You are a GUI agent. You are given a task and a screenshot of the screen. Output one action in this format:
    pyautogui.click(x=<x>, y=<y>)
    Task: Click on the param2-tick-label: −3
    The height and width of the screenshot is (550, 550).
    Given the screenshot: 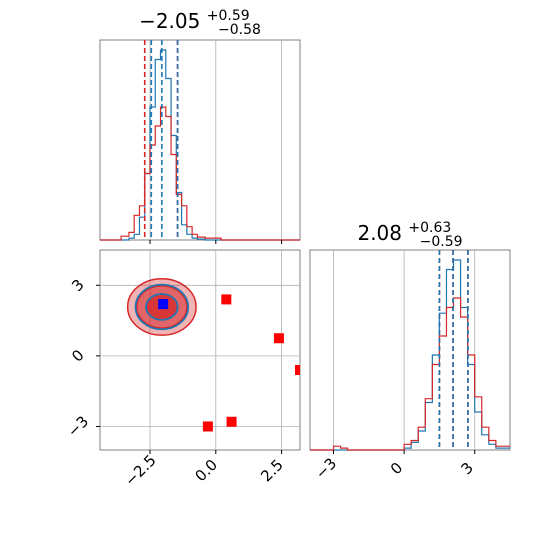 What is the action you would take?
    pyautogui.click(x=326, y=468)
    